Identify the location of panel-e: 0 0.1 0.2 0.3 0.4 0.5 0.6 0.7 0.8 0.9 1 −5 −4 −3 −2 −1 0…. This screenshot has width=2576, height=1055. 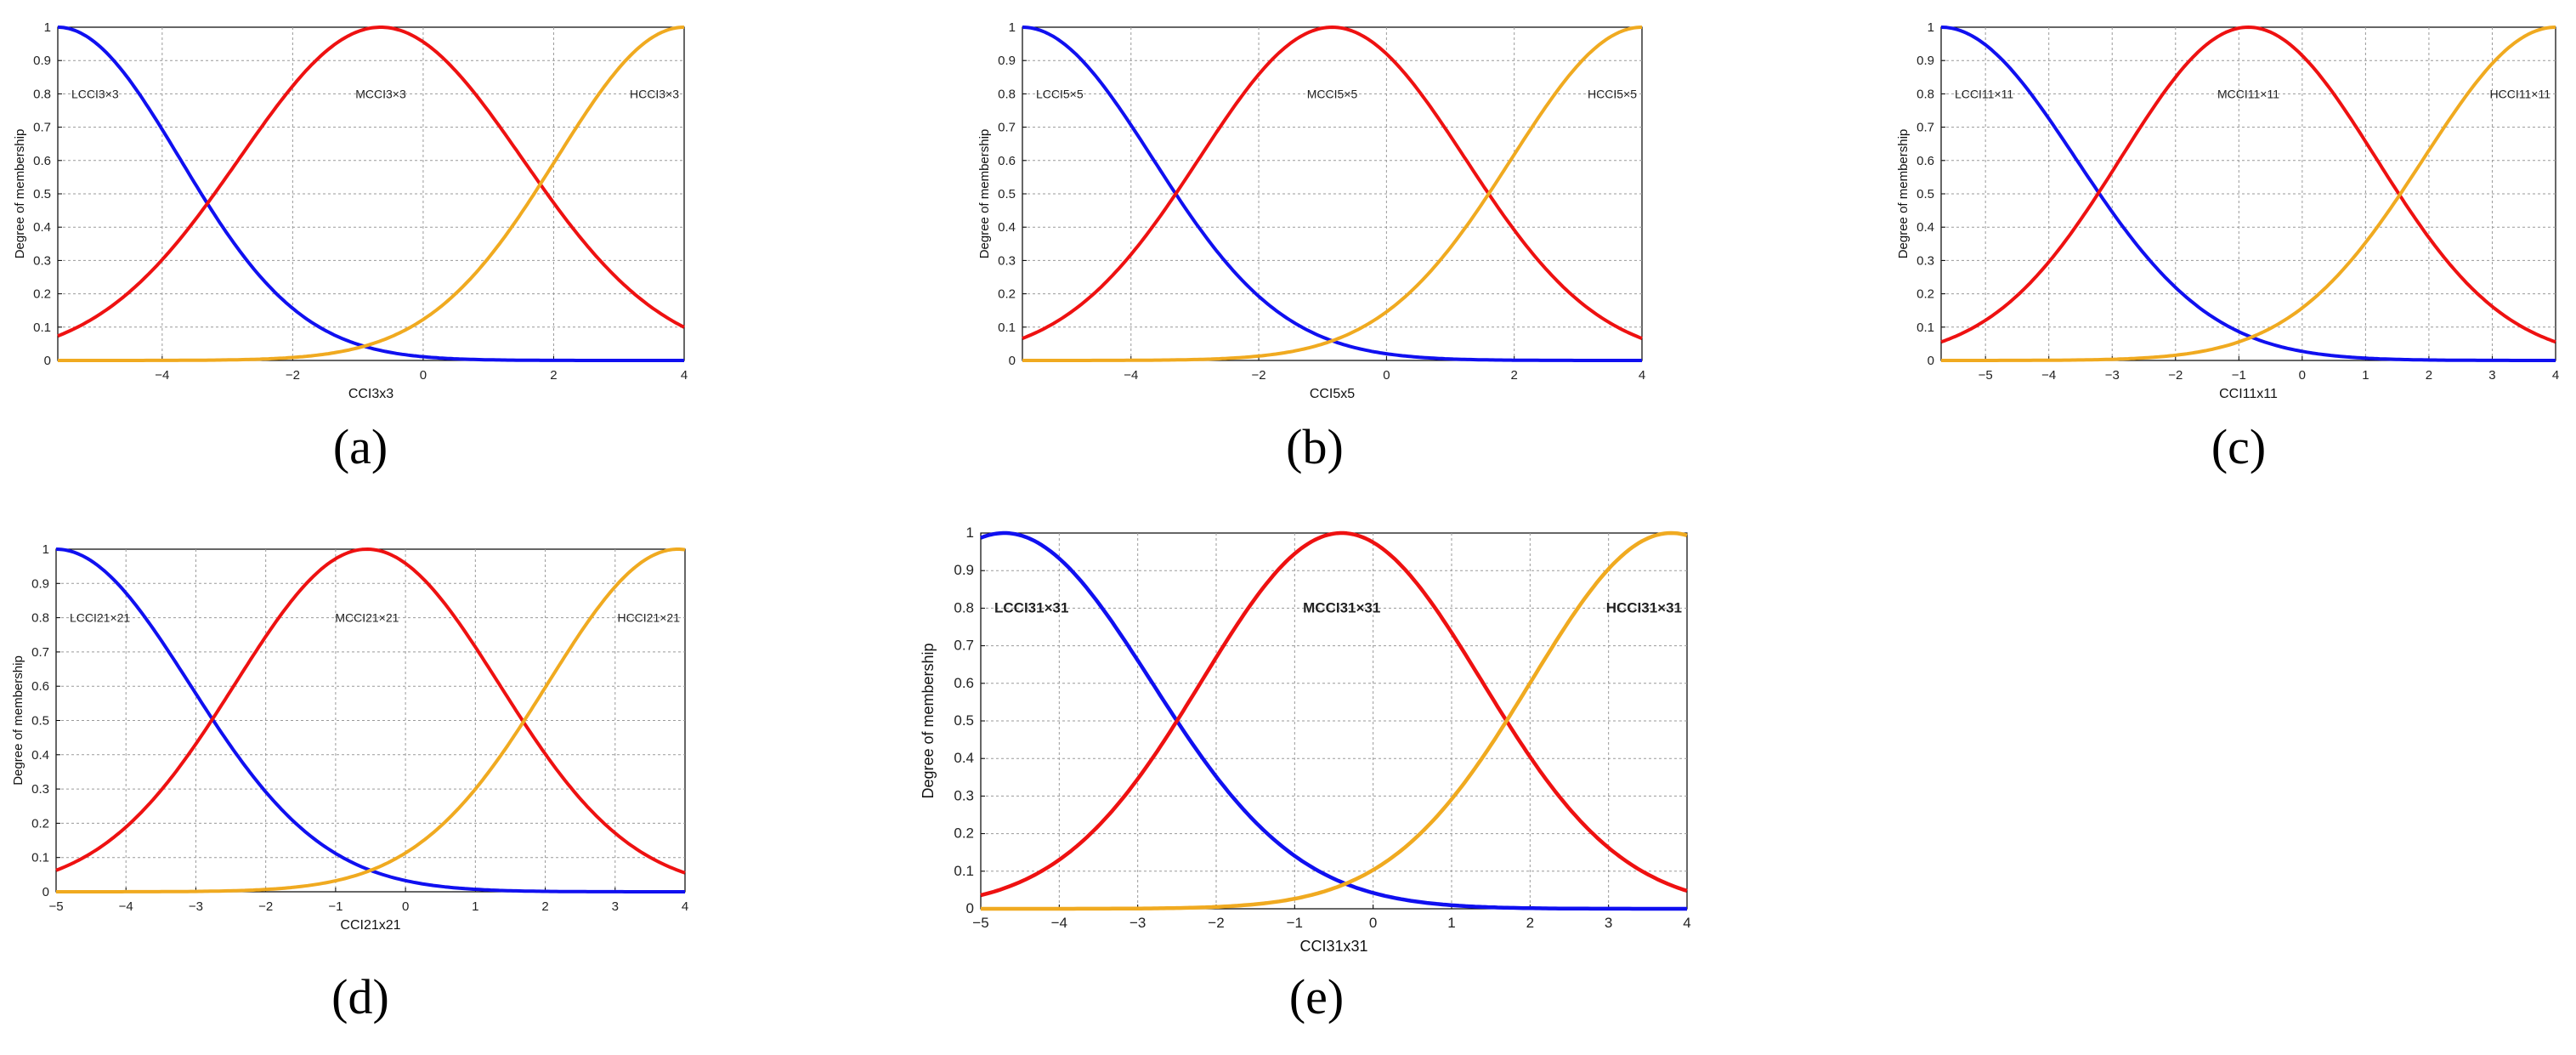
(1305, 774).